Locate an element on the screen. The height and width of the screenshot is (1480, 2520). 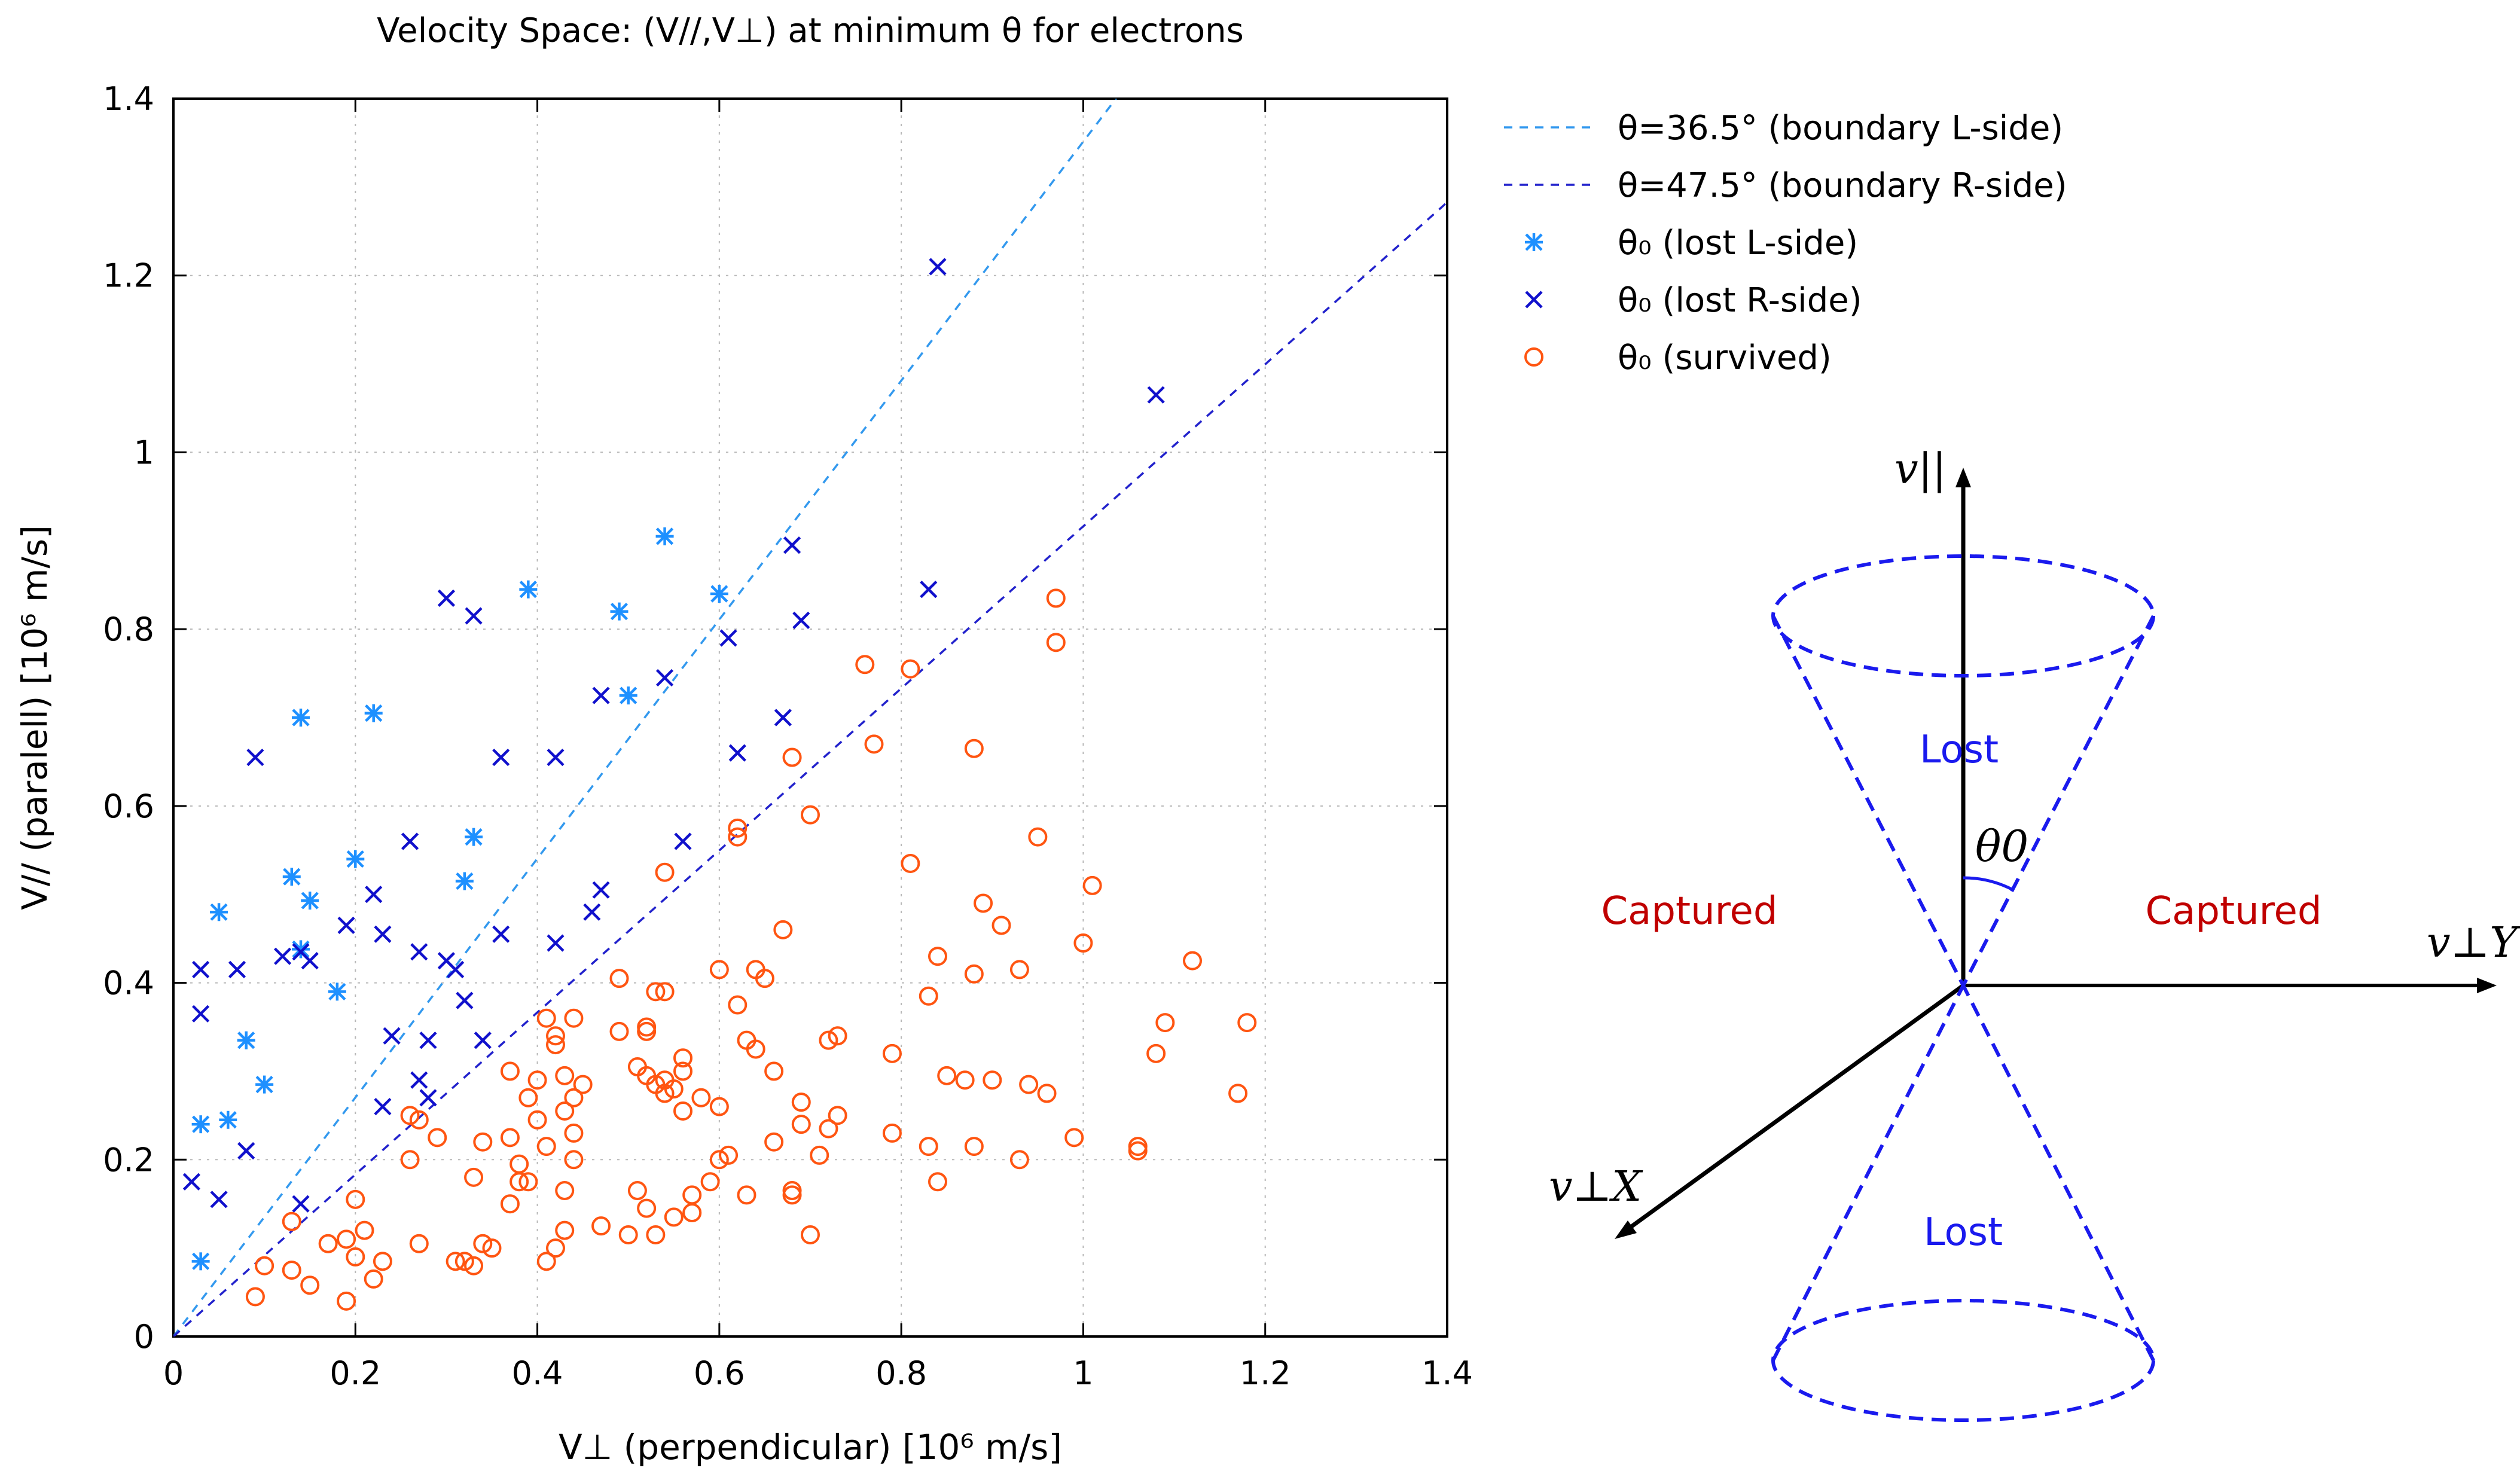
v-parallel-label: v|| is located at coordinates (1920, 468).